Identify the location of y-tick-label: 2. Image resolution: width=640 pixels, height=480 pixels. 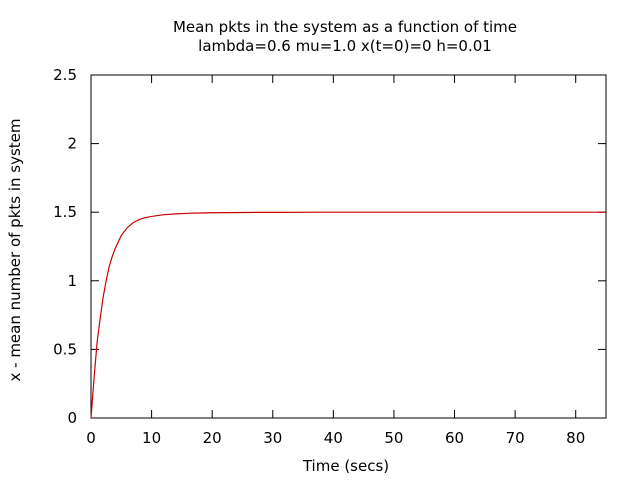
(72, 144).